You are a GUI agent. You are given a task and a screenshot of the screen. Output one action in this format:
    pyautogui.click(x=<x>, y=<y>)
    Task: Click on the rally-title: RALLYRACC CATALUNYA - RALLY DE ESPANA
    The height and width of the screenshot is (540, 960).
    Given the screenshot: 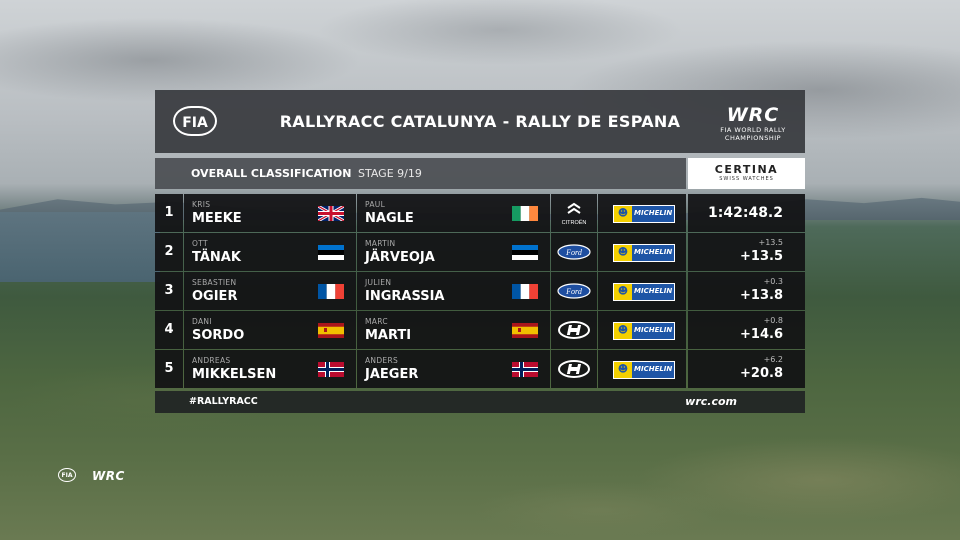 What is the action you would take?
    pyautogui.click(x=480, y=121)
    